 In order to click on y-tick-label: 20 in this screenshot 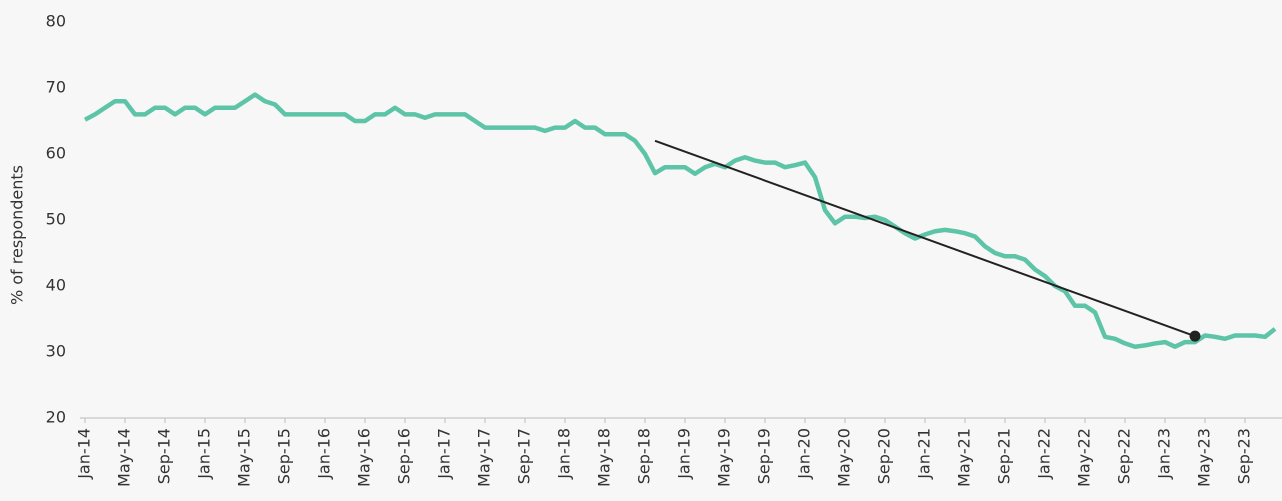, I will do `click(56, 417)`.